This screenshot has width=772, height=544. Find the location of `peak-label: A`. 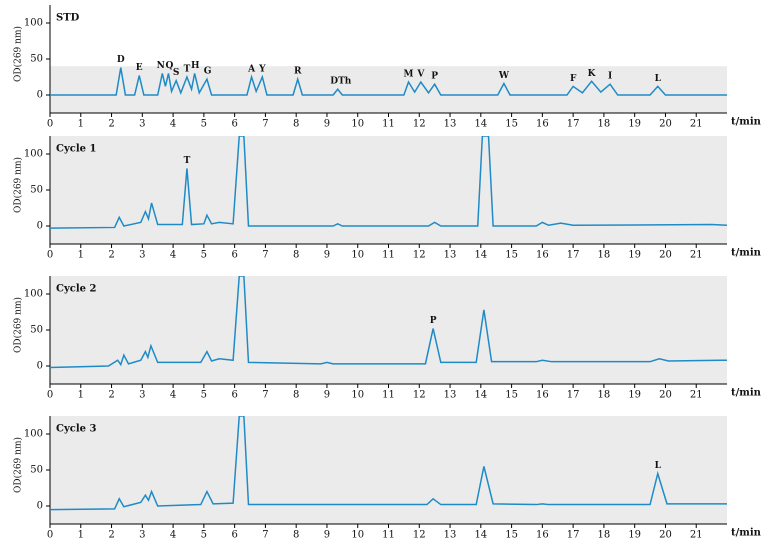

peak-label: A is located at coordinates (251, 70).